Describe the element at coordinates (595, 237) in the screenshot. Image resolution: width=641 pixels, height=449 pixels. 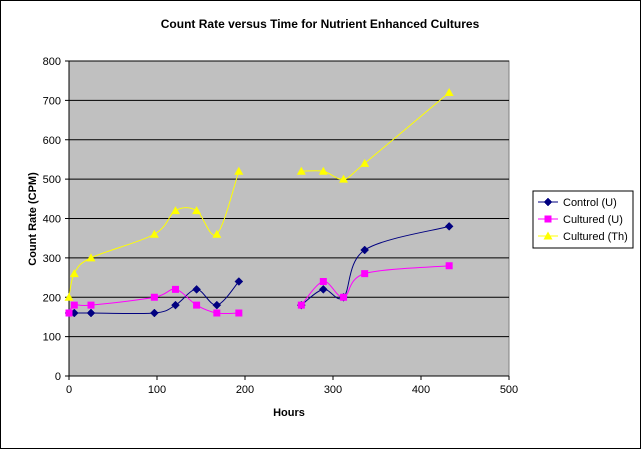
I see `legend-label-cultured-th: Cultured (Th)` at that location.